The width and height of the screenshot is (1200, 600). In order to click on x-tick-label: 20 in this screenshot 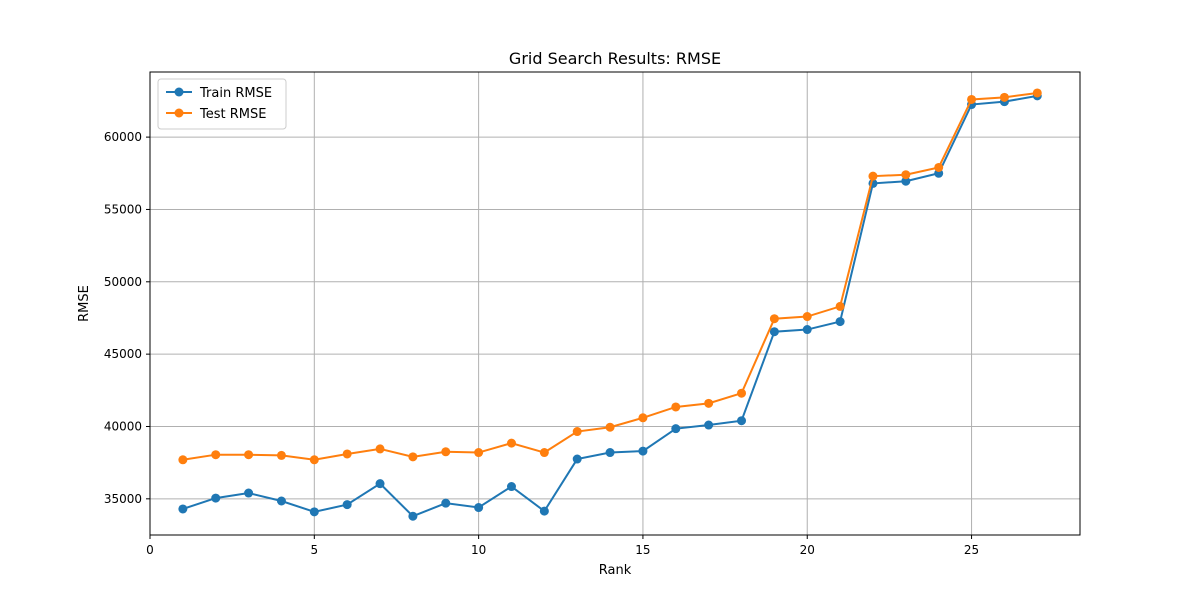, I will do `click(807, 550)`.